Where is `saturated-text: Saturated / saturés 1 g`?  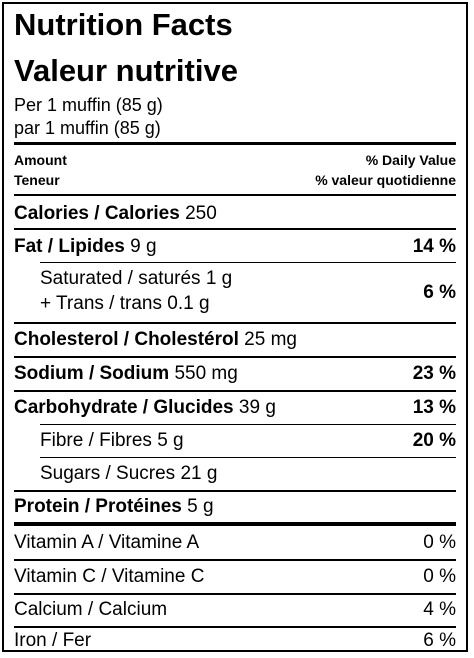 saturated-text: Saturated / saturés 1 g is located at coordinates (136, 279).